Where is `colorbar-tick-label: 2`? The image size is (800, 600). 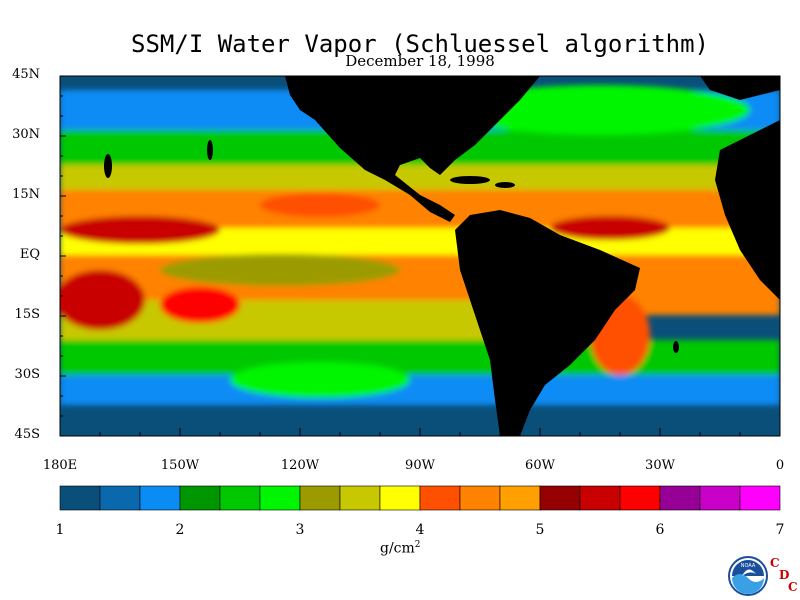
colorbar-tick-label: 2 is located at coordinates (180, 530).